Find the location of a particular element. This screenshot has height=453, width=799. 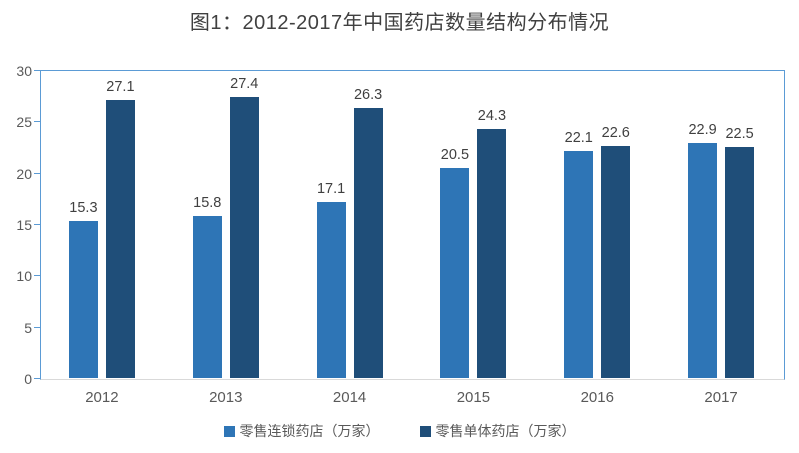

legend: 零售连锁药店（万家） 零售单体药店（万家） is located at coordinates (399, 431).